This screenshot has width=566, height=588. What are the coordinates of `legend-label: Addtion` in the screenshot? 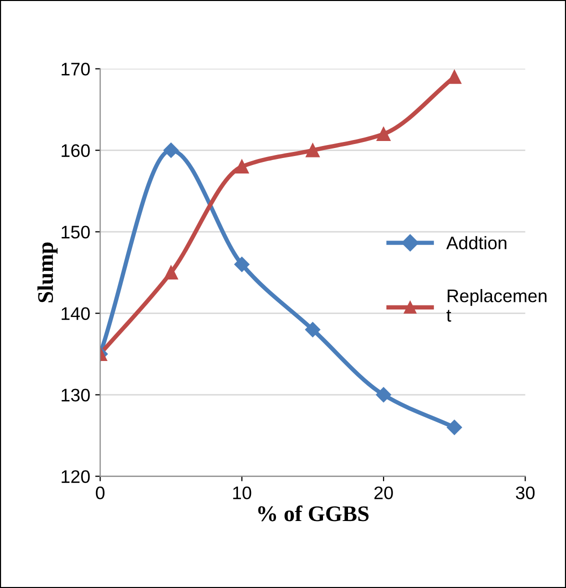 It's located at (476, 243).